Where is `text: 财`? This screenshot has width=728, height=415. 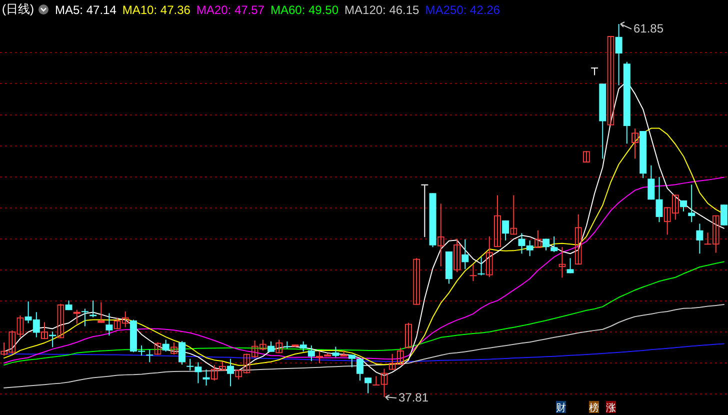 text: 财 is located at coordinates (561, 407).